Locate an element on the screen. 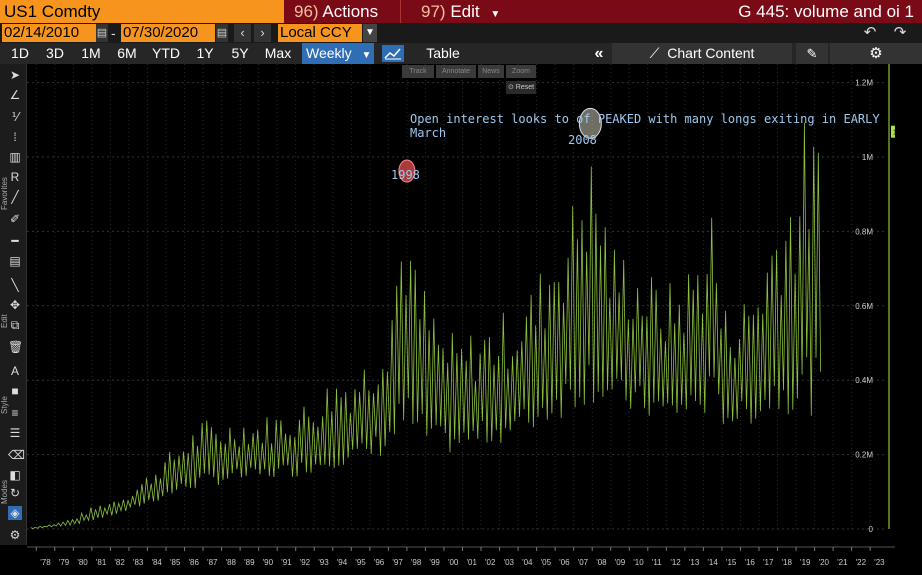  news-button: News is located at coordinates (491, 71).